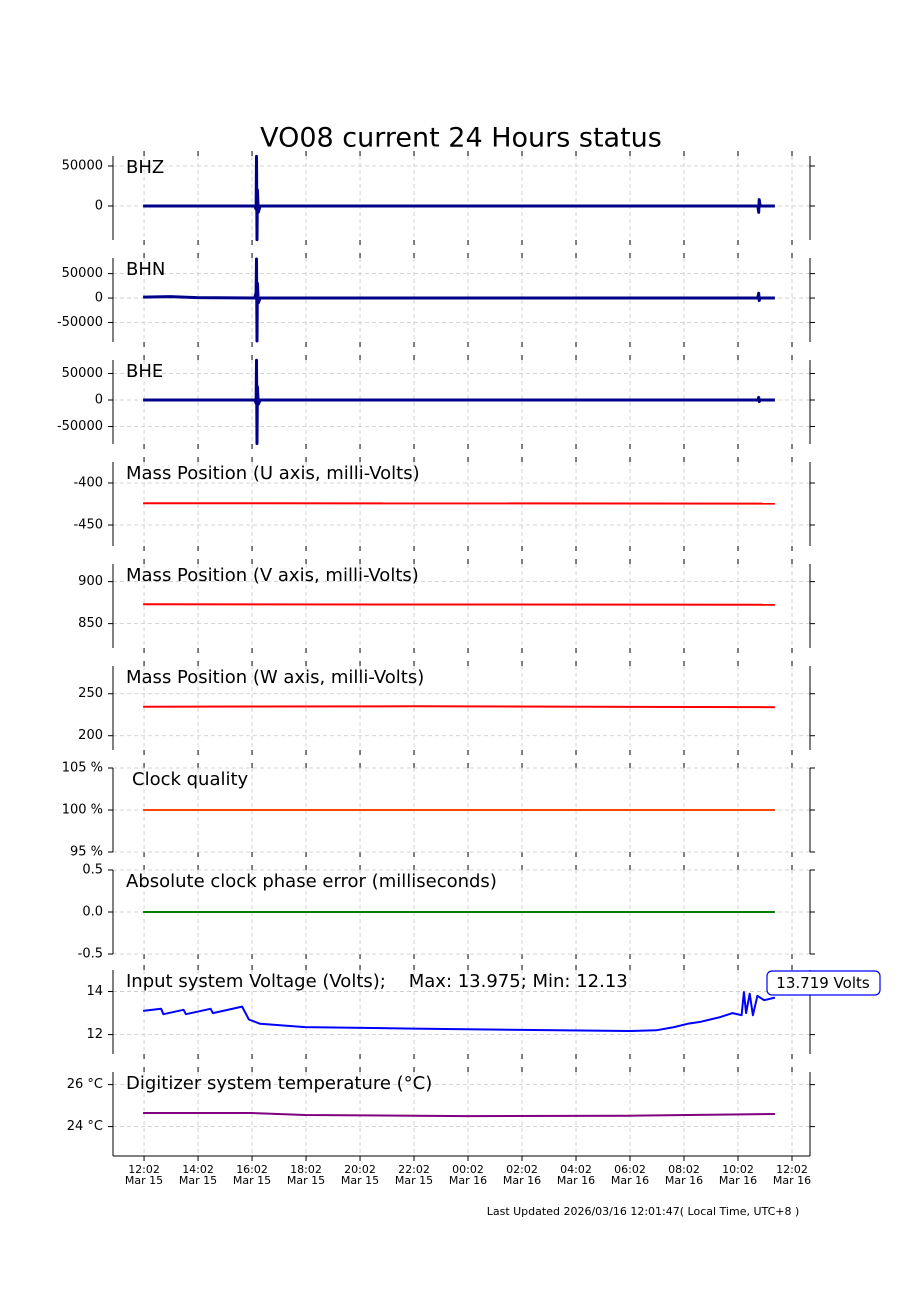 The image size is (900, 1300). Describe the element at coordinates (90, 581) in the screenshot. I see `y-tick-label: 900` at that location.